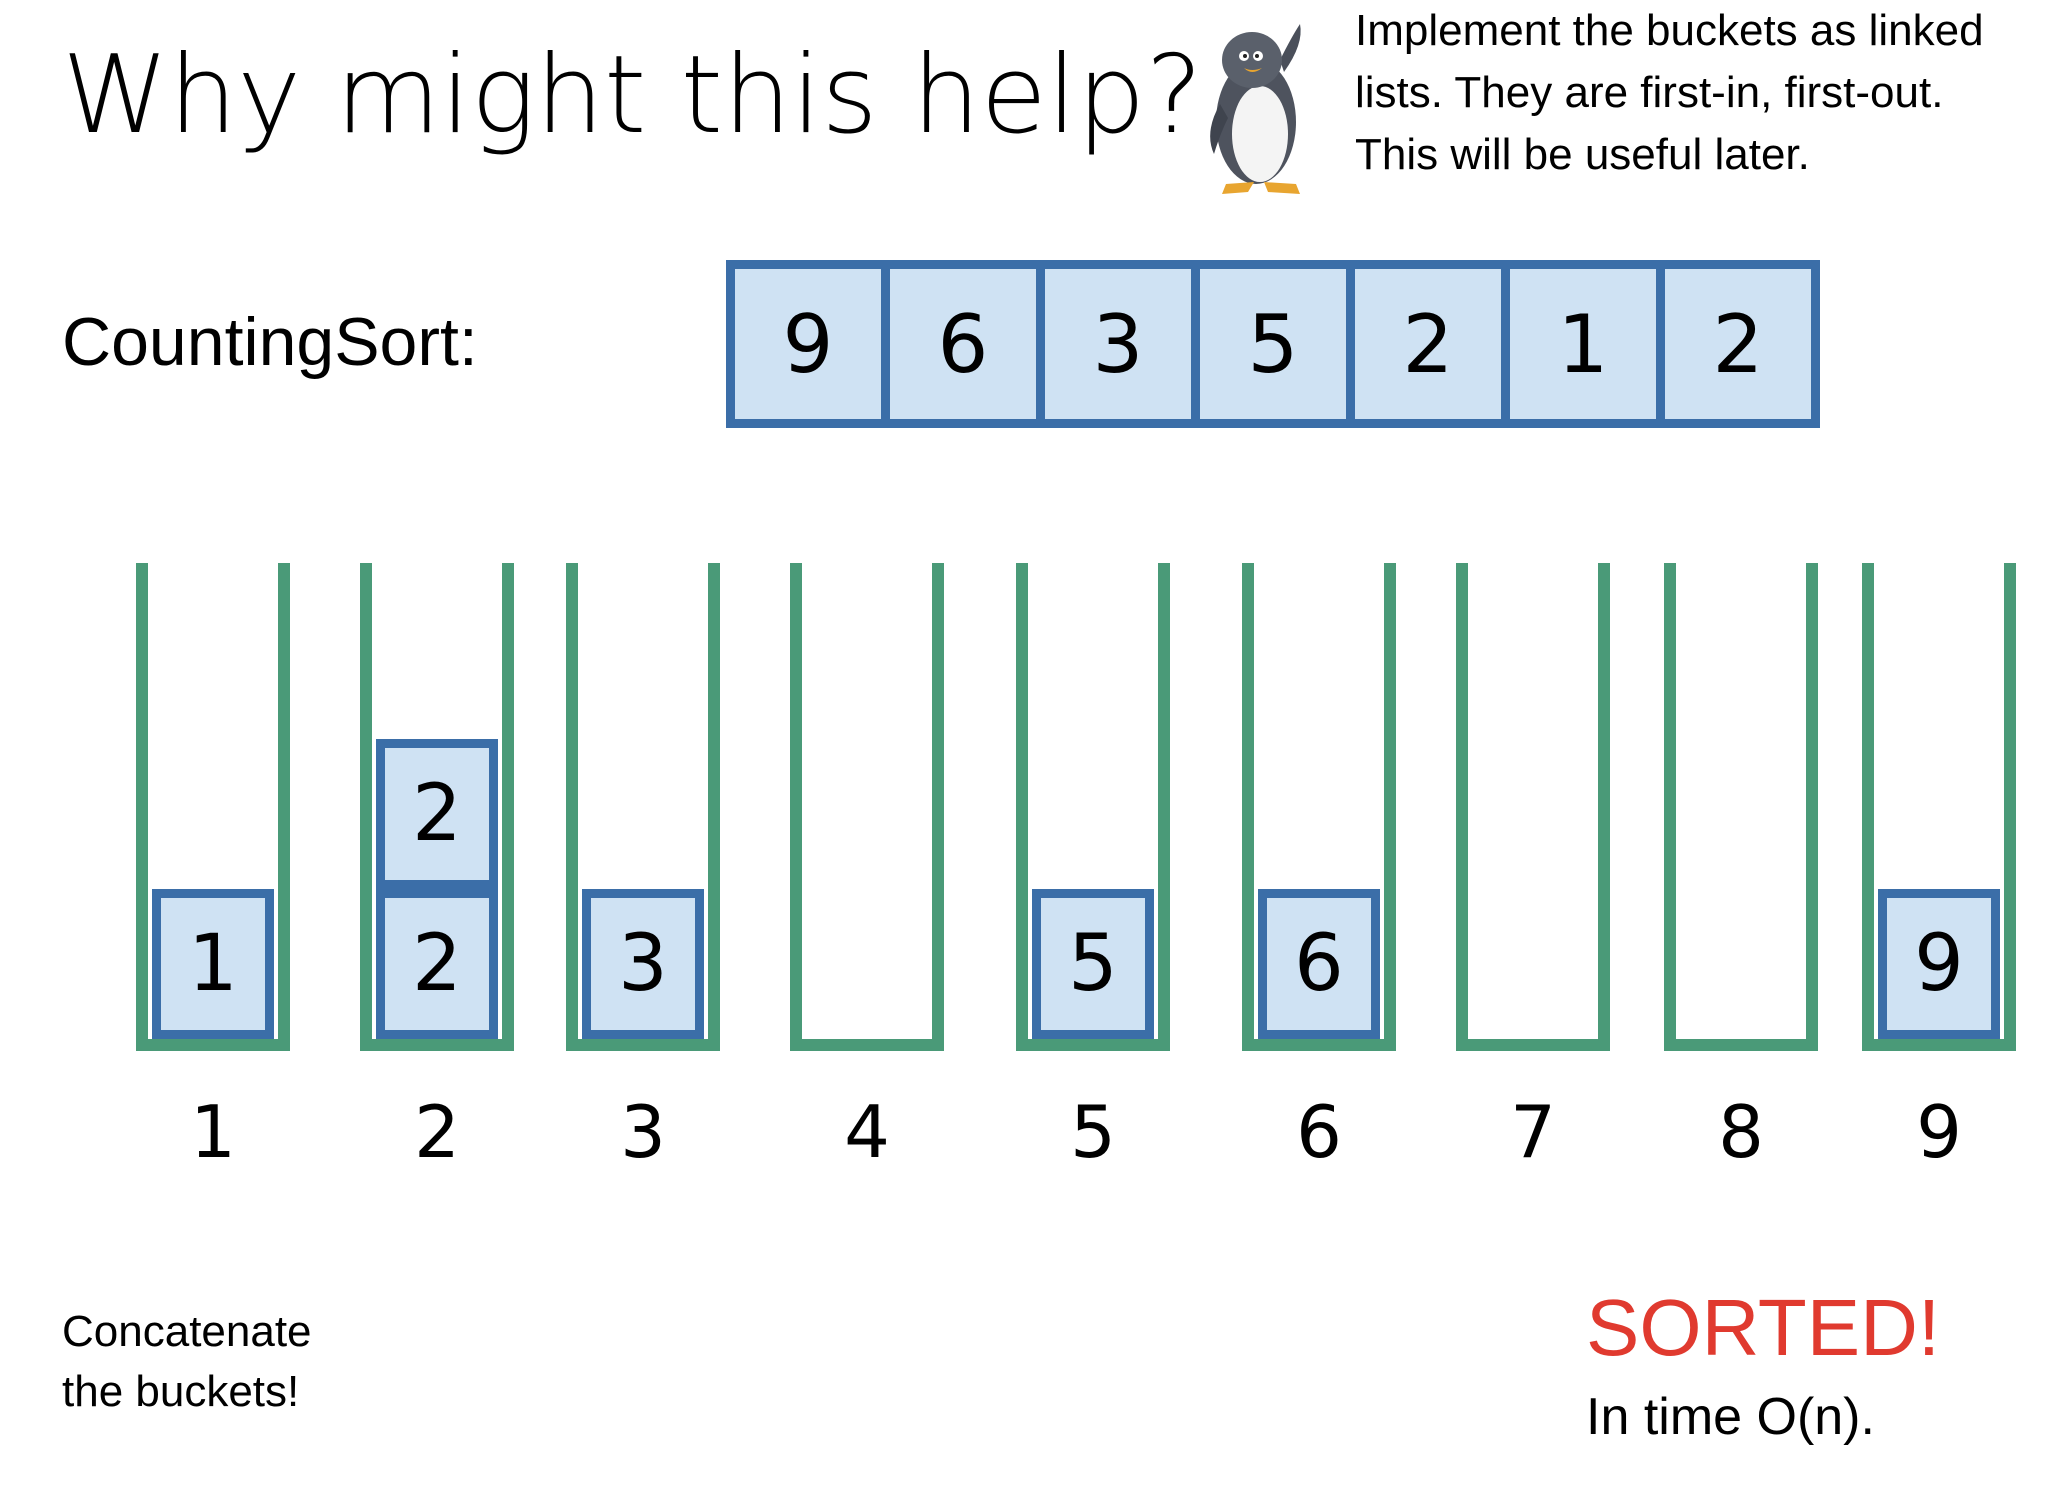 The image size is (2048, 1510). I want to click on bucket-item: 1, so click(213, 964).